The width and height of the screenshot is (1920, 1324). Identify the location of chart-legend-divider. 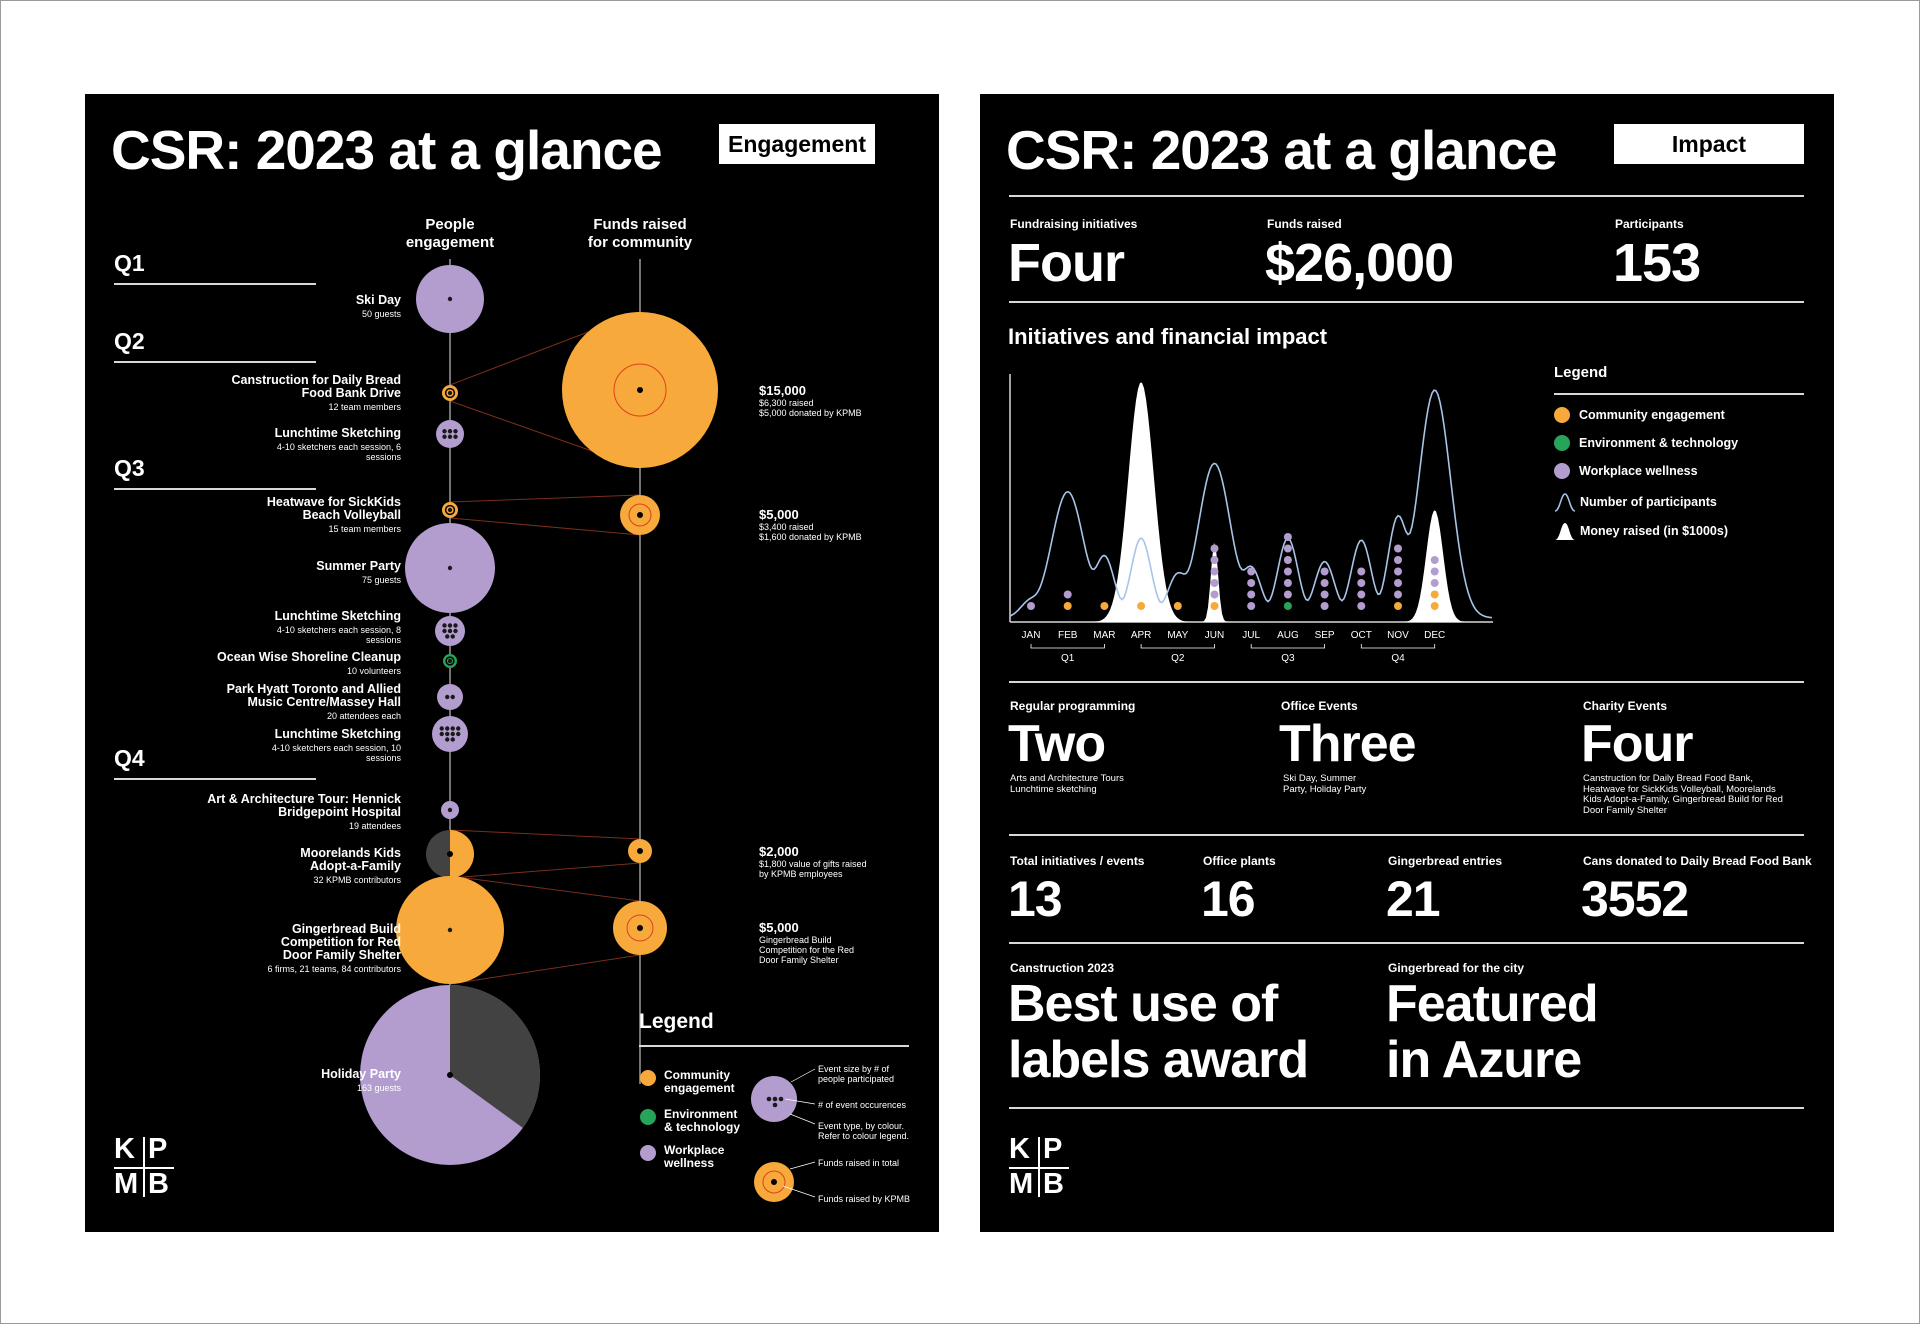
(1679, 394).